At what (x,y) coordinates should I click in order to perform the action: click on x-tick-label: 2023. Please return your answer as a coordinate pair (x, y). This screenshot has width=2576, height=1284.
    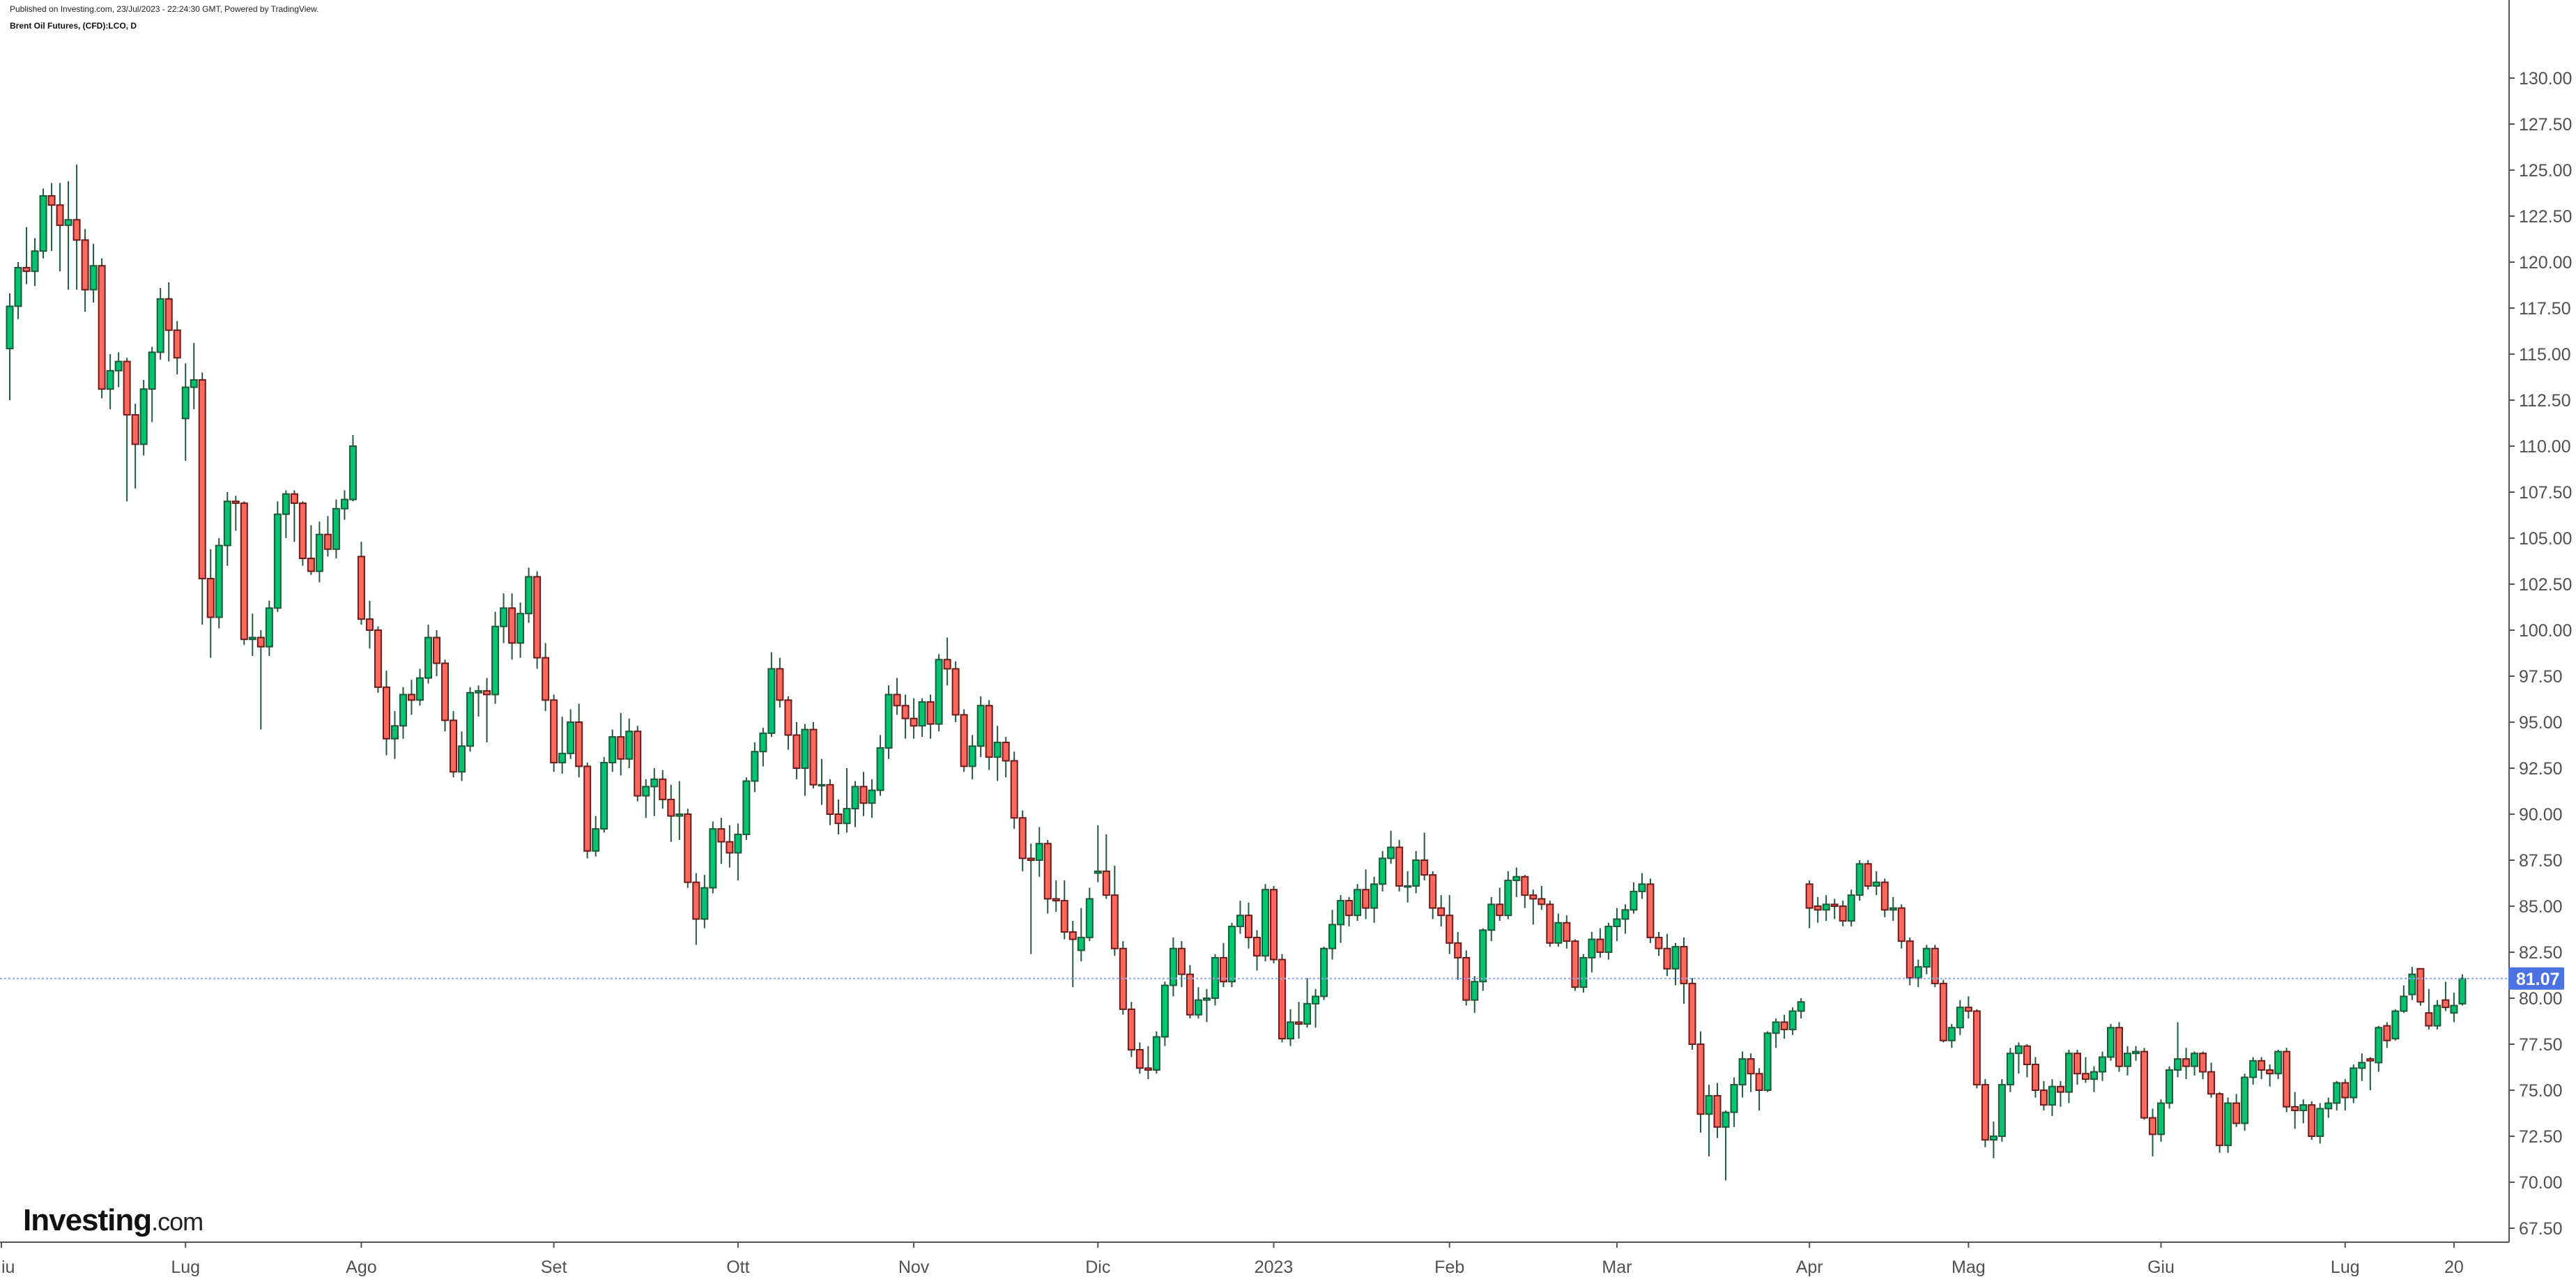
    Looking at the image, I should click on (1274, 1267).